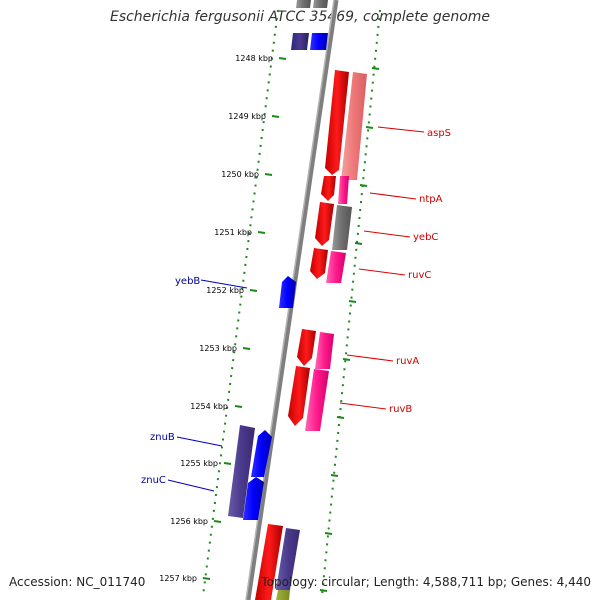 The height and width of the screenshot is (600, 600). Describe the element at coordinates (354, 126) in the screenshot. I see `gene-aspS-salmon` at that location.